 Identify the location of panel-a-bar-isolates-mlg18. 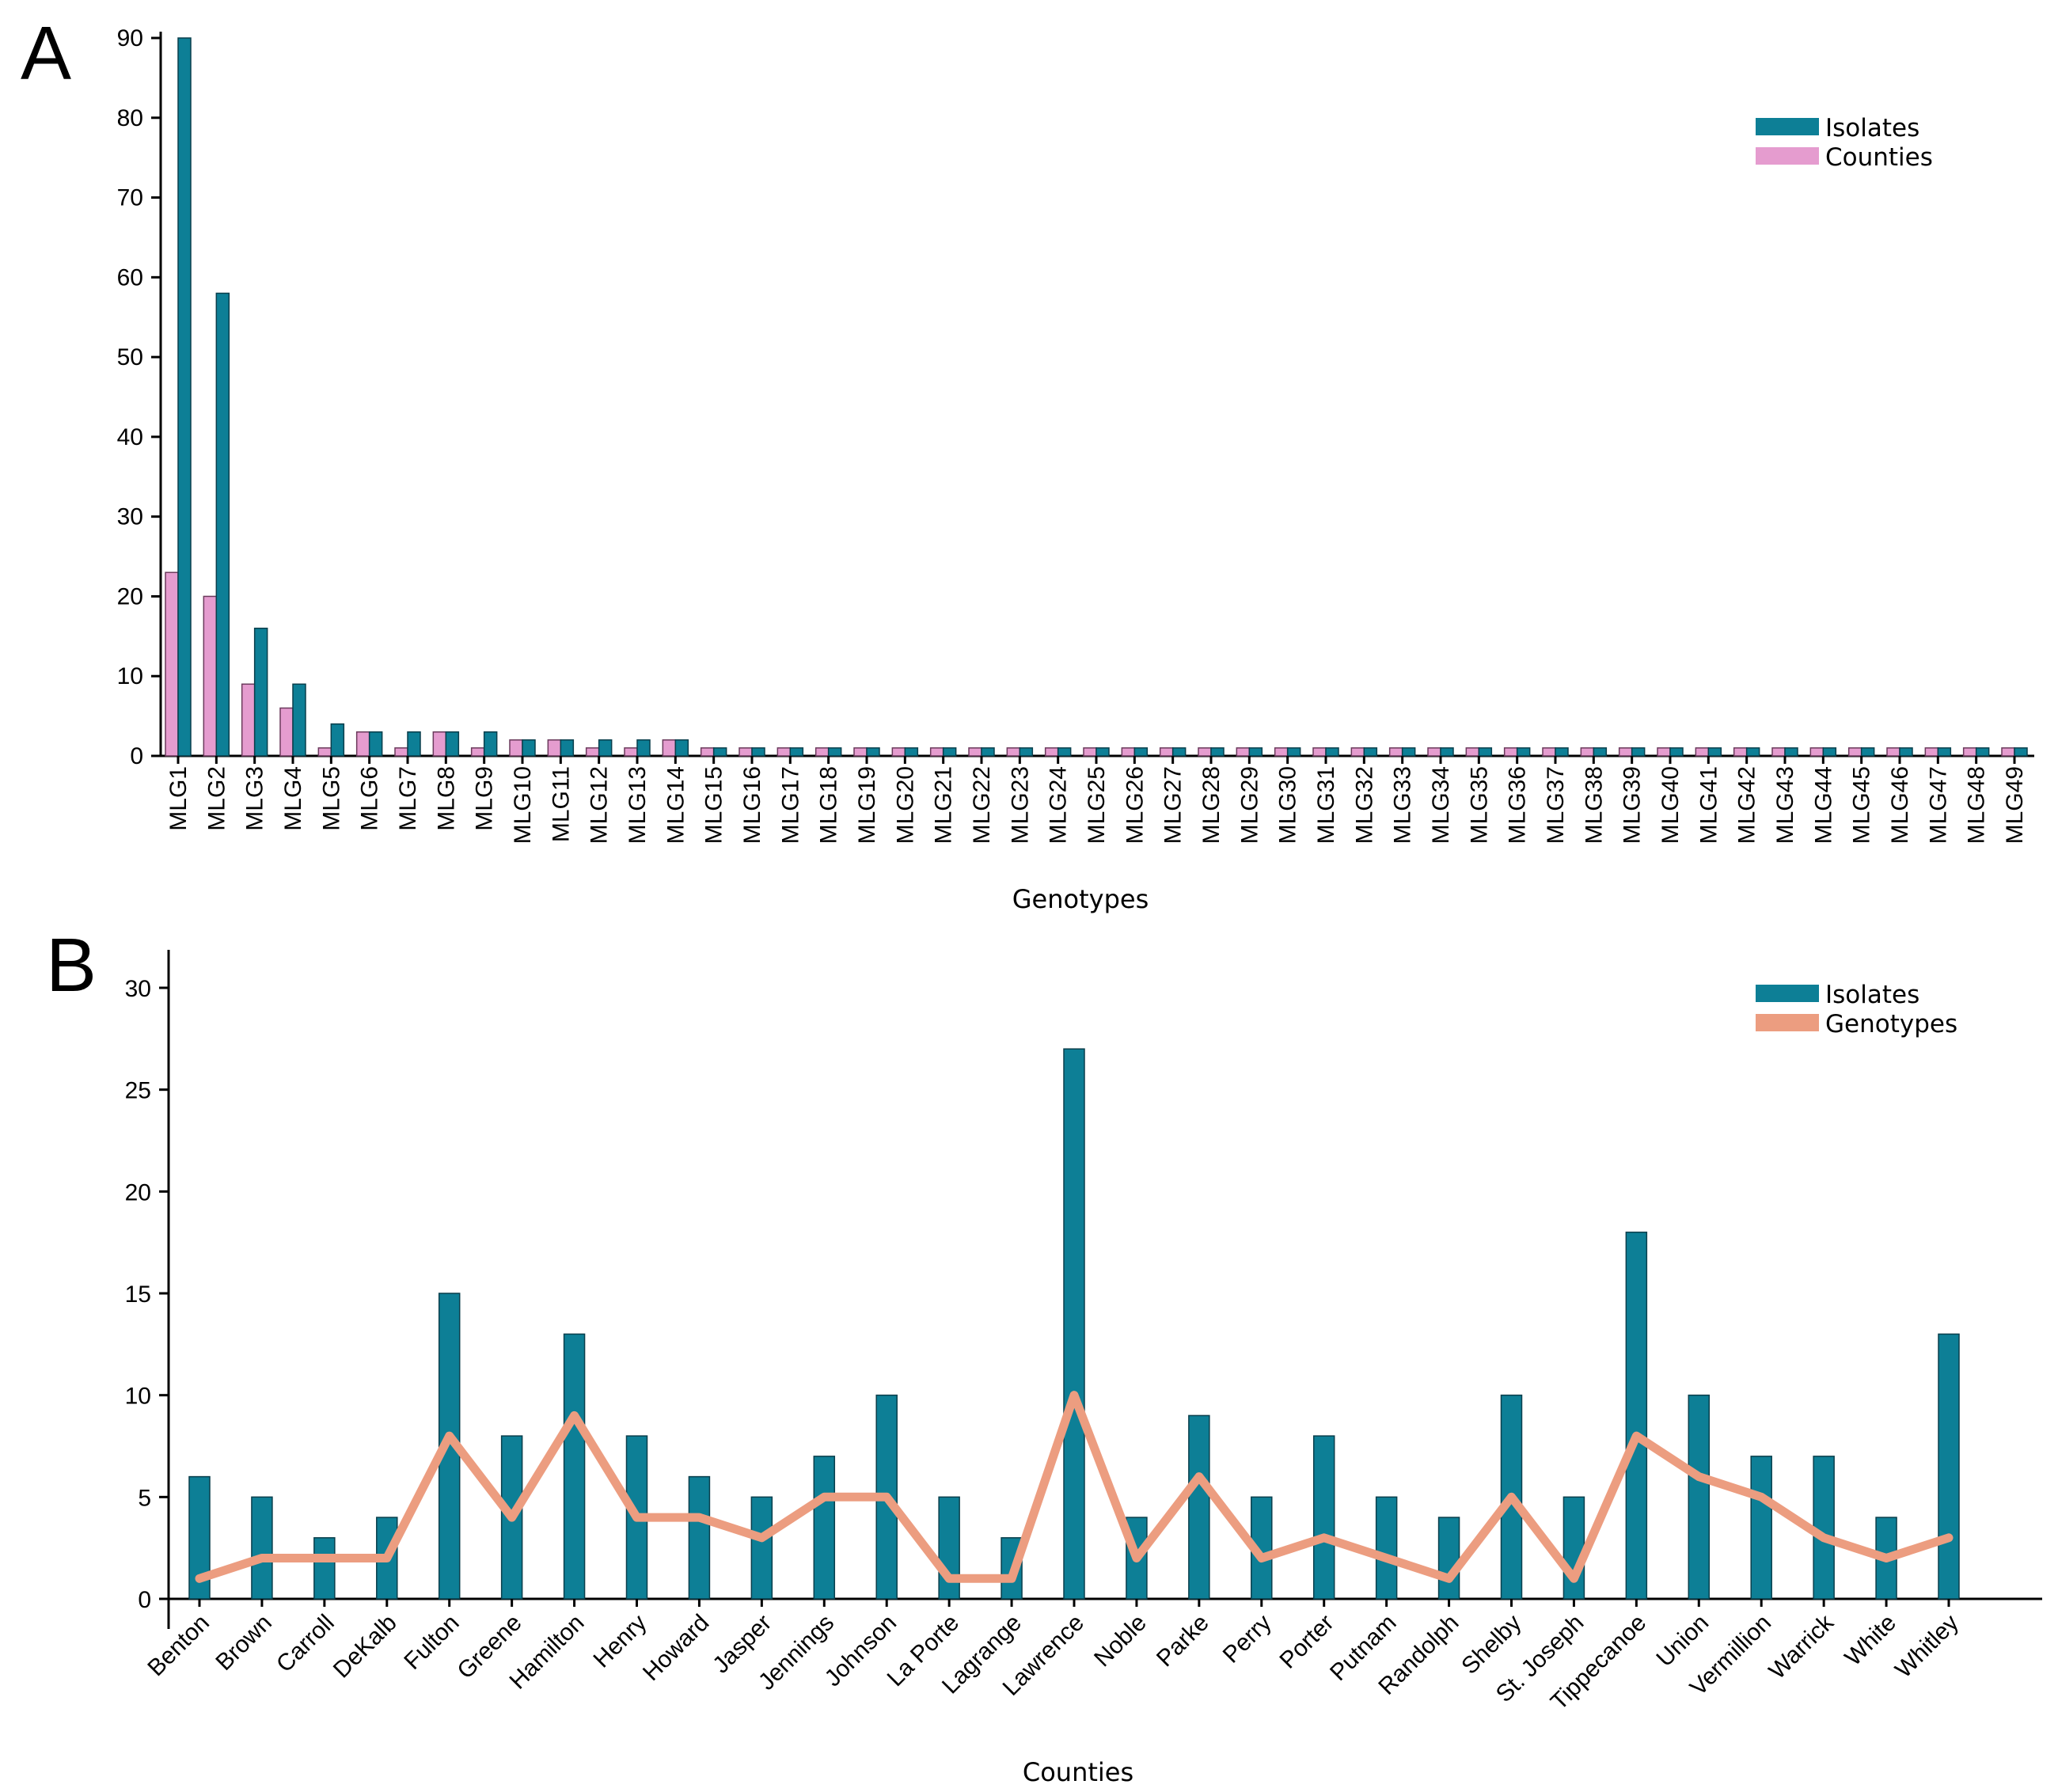
(834, 752).